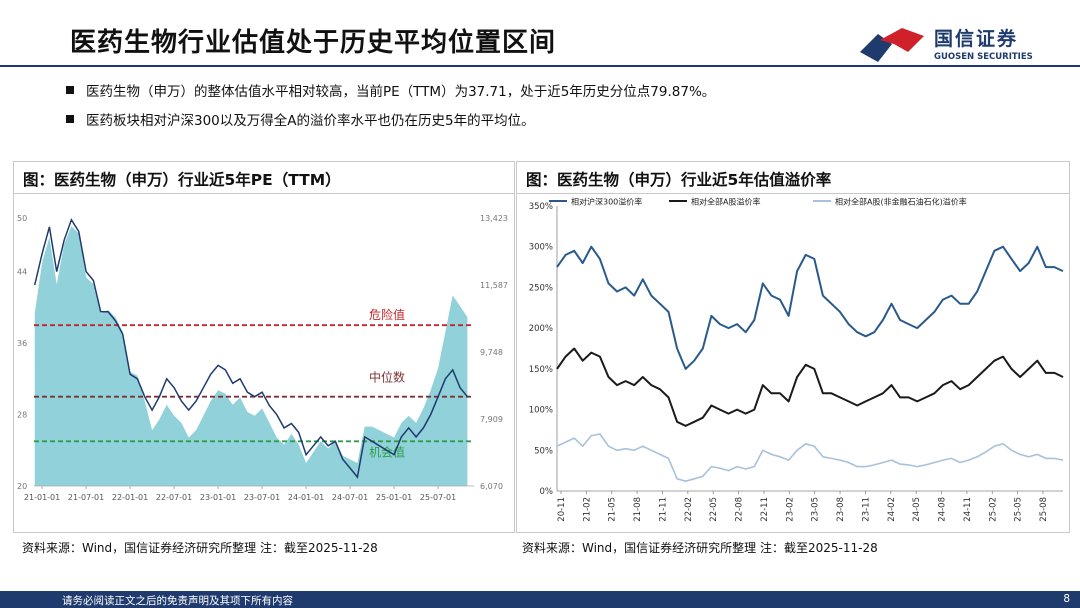 The image size is (1080, 608). Describe the element at coordinates (1066, 599) in the screenshot. I see `page-number: 8` at that location.